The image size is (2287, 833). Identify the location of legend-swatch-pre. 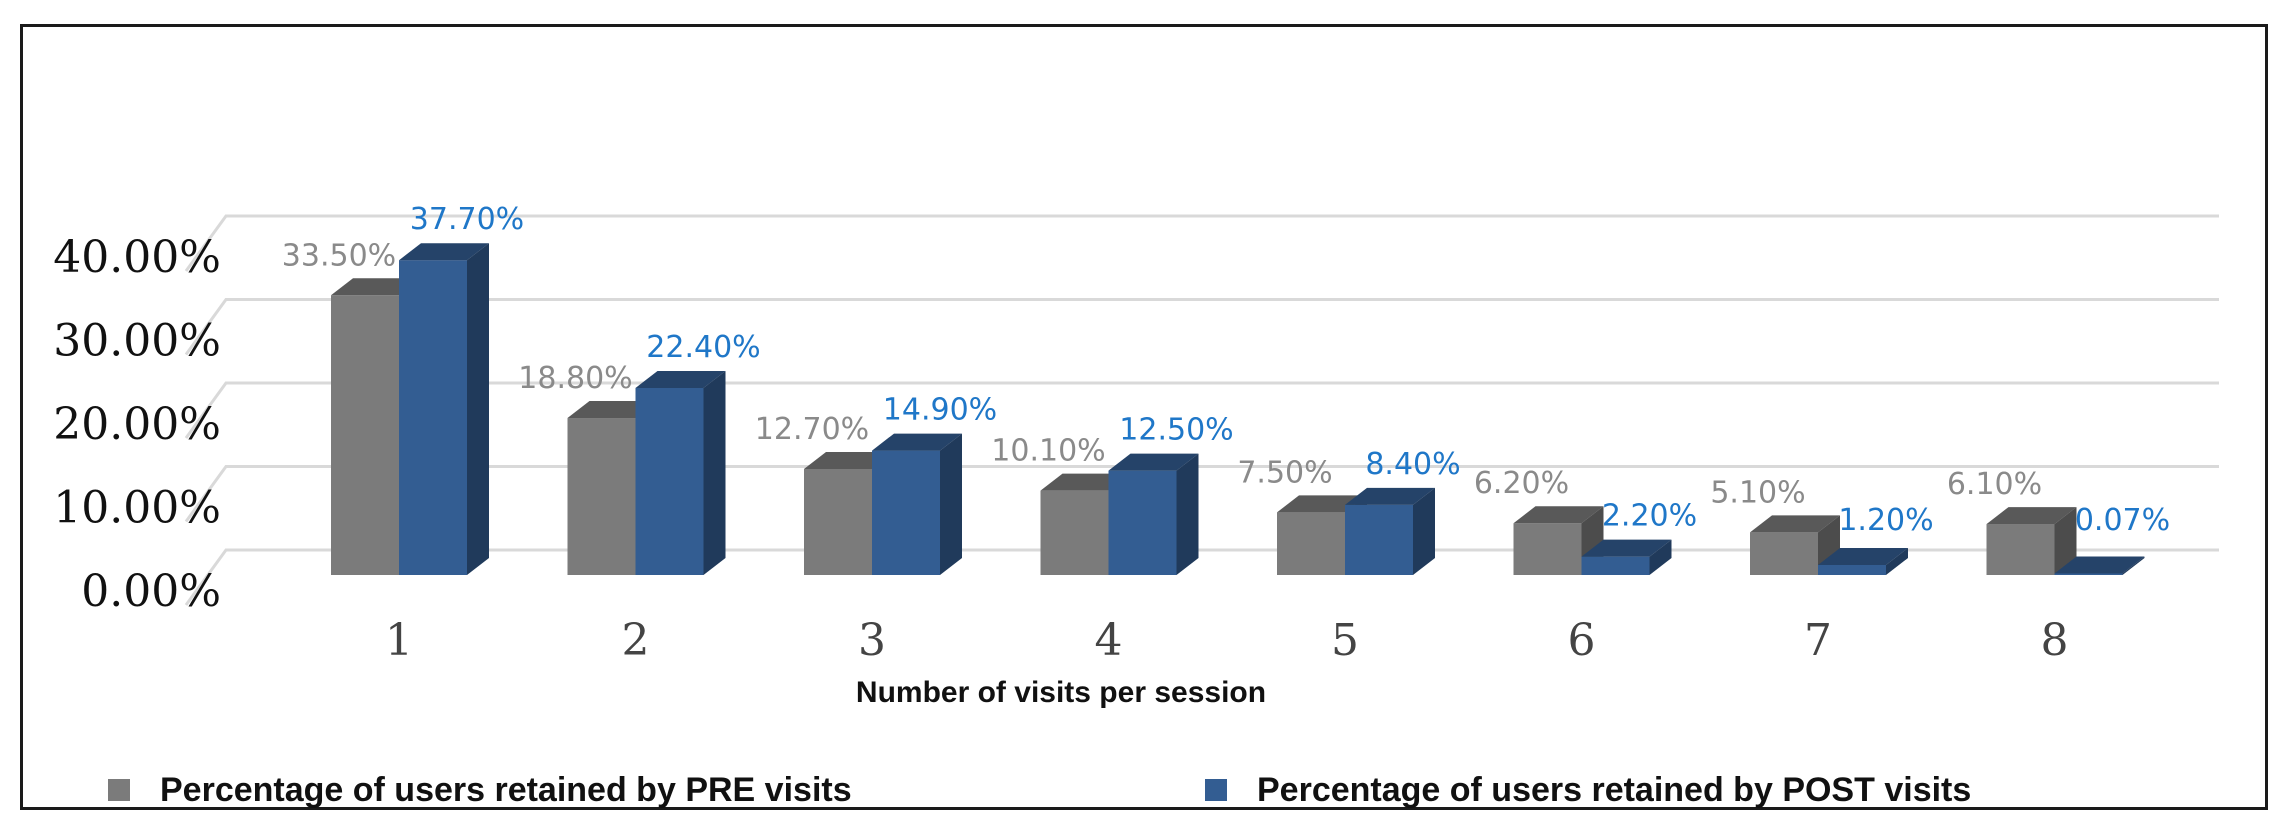
(119, 790).